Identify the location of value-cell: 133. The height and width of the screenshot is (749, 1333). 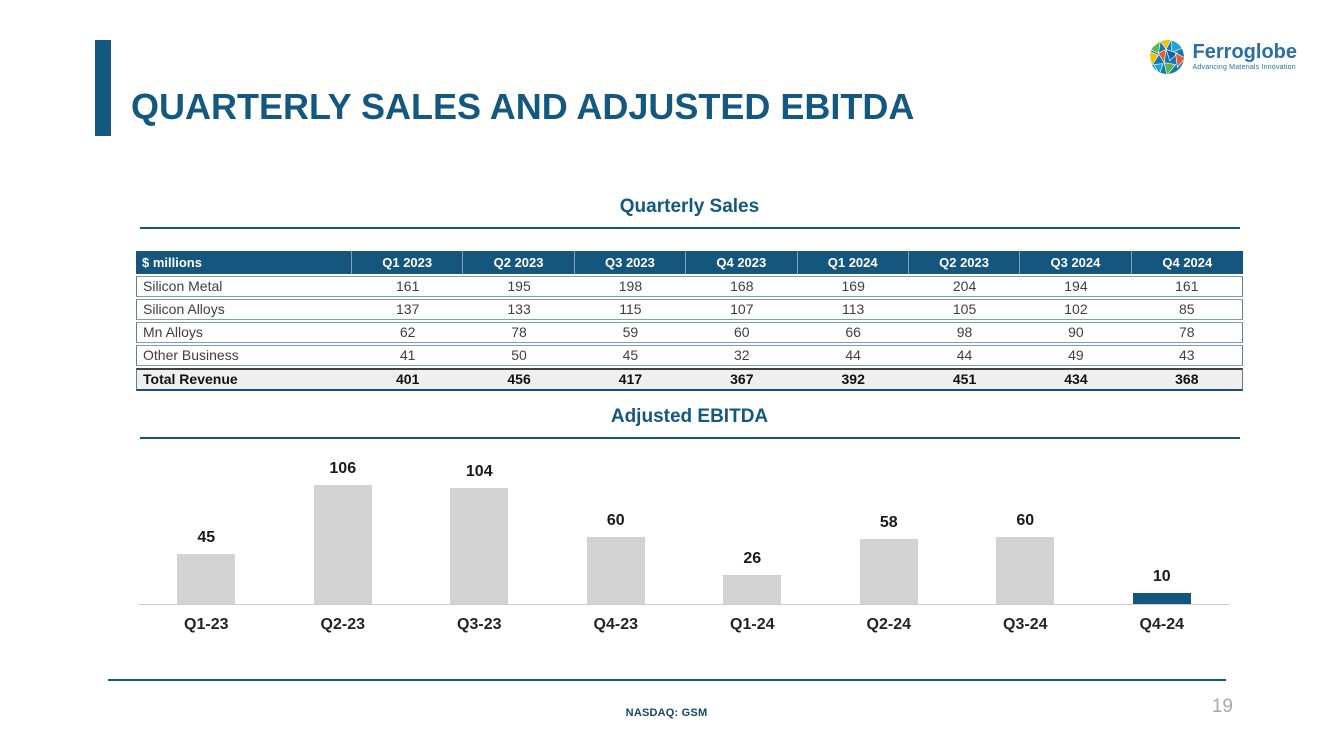
(519, 309).